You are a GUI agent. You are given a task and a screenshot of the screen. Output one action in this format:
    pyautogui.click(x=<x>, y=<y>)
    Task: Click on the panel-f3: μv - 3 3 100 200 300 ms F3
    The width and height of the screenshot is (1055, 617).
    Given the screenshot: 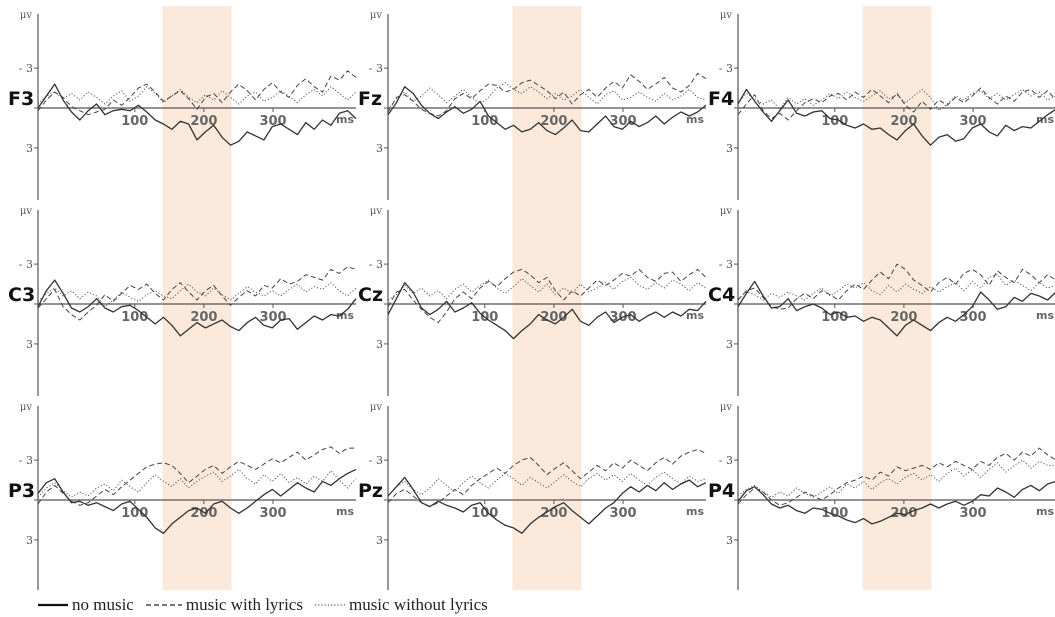 What is the action you would take?
    pyautogui.click(x=182, y=105)
    